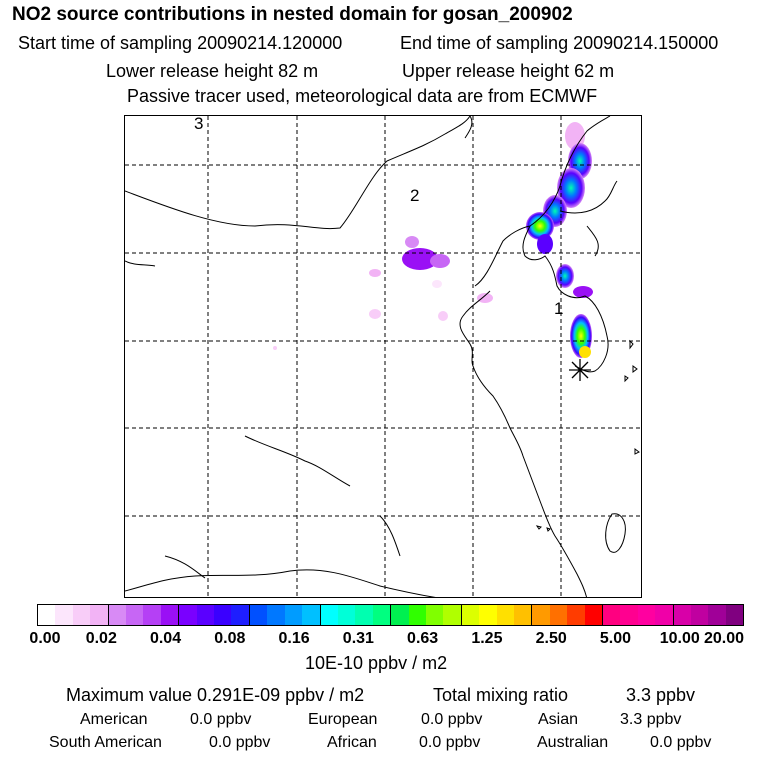 This screenshot has width=768, height=768. Describe the element at coordinates (215, 695) in the screenshot. I see `maximum-value-text: Maximum value 0.291E-09 ppbv / m2` at that location.